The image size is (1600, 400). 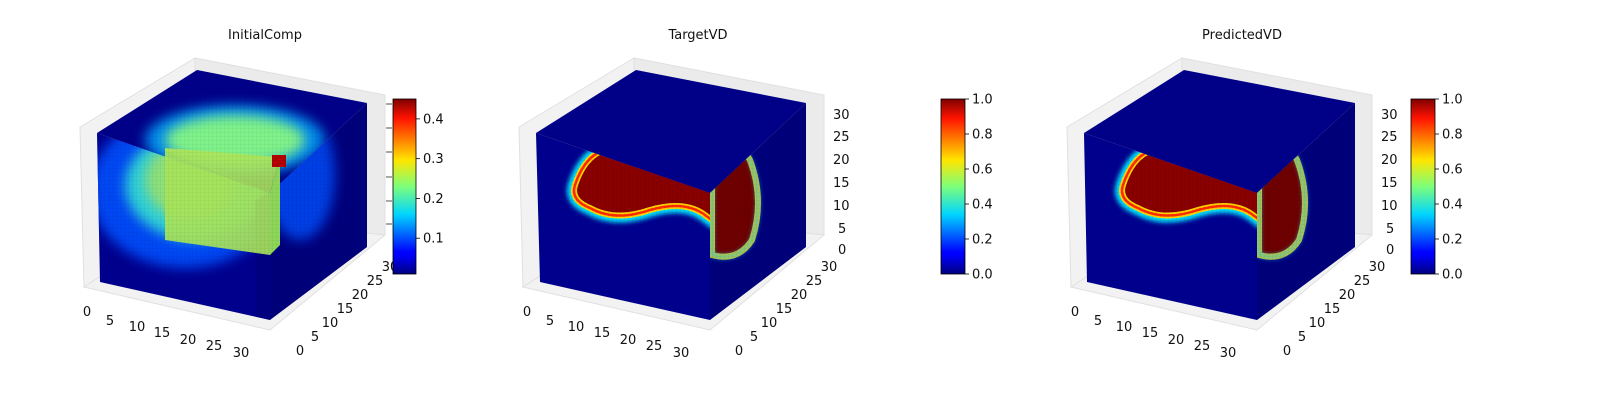 What do you see at coordinates (433, 159) in the screenshot?
I see `colorbar-tick-label: 0.3` at bounding box center [433, 159].